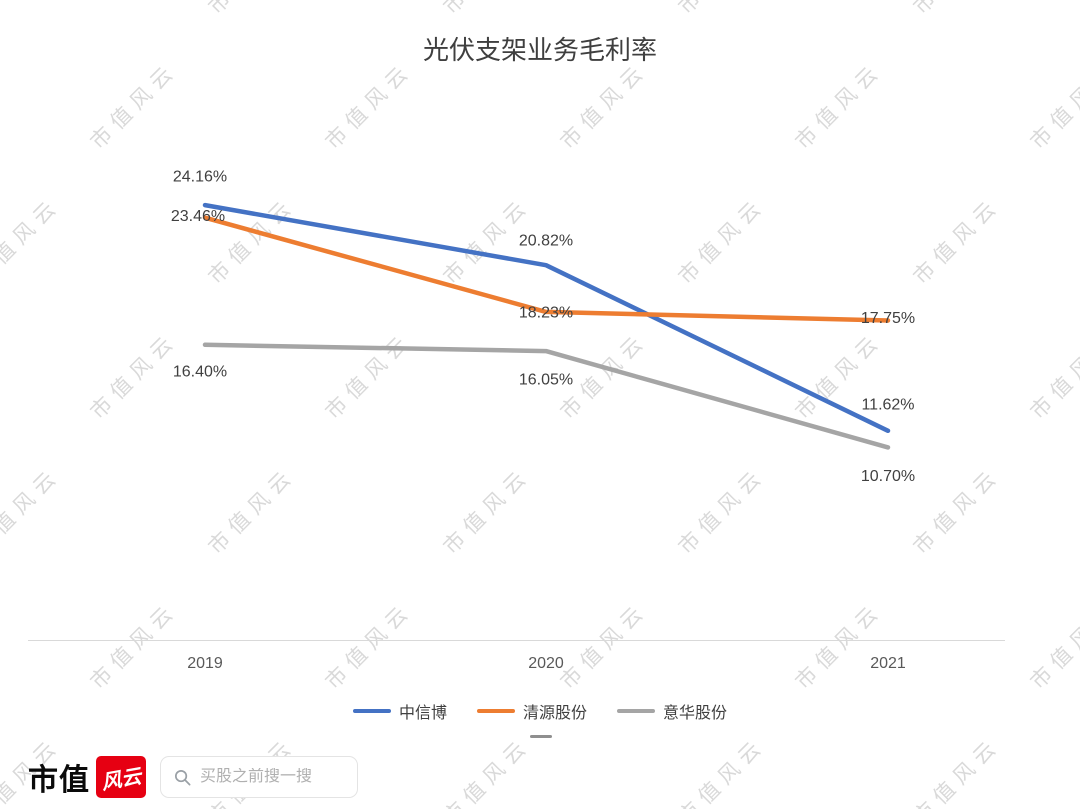 The image size is (1080, 809). I want to click on data-label: 10.70%, so click(888, 476).